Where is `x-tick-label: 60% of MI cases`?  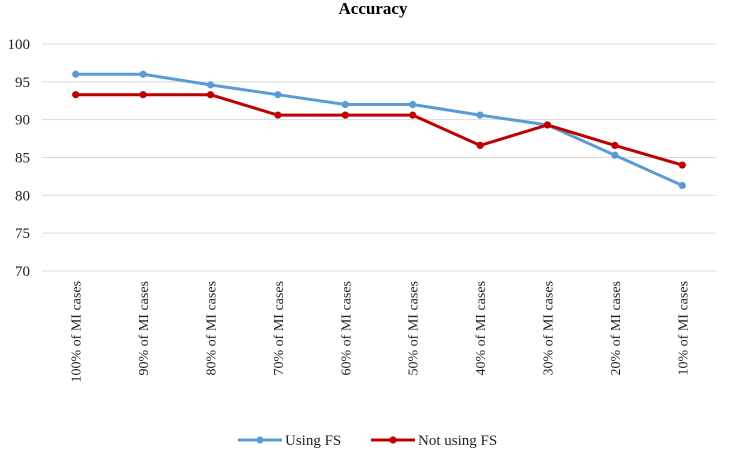
x-tick-label: 60% of MI cases is located at coordinates (346, 328).